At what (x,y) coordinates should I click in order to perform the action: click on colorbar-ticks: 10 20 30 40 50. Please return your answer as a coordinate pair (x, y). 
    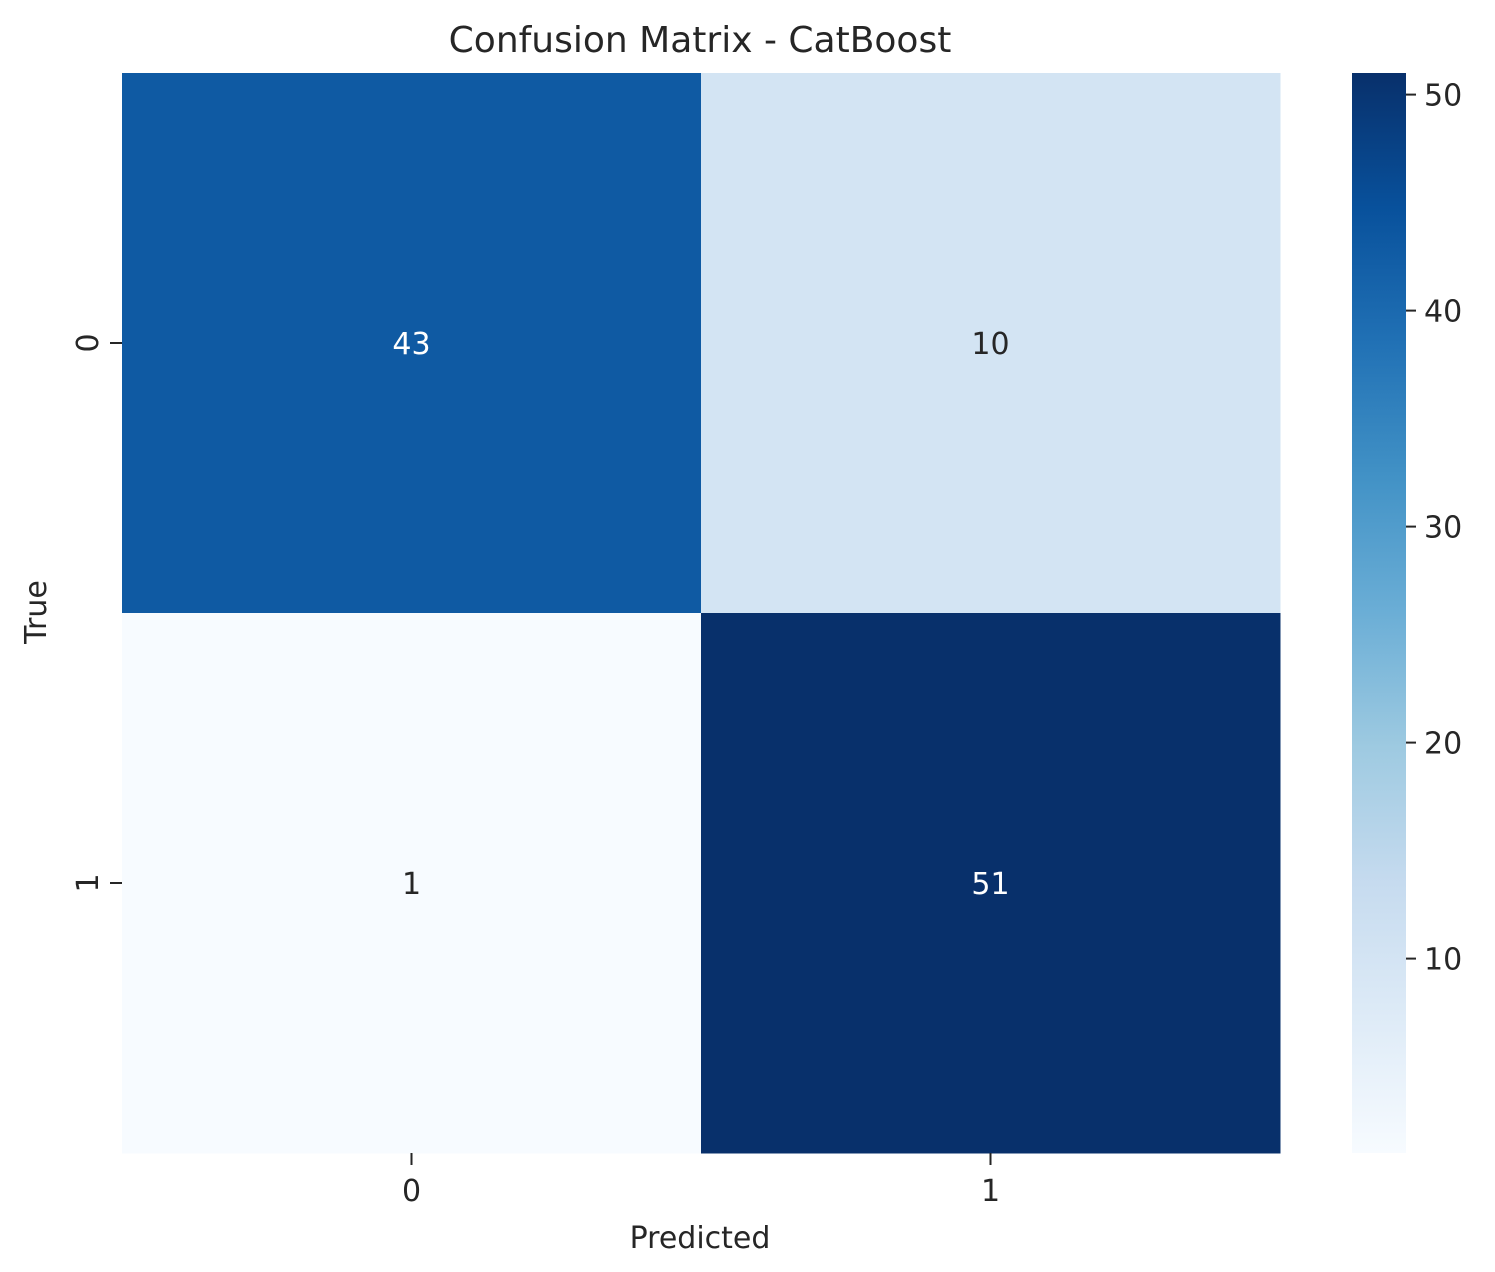
    Looking at the image, I should click on (1434, 528).